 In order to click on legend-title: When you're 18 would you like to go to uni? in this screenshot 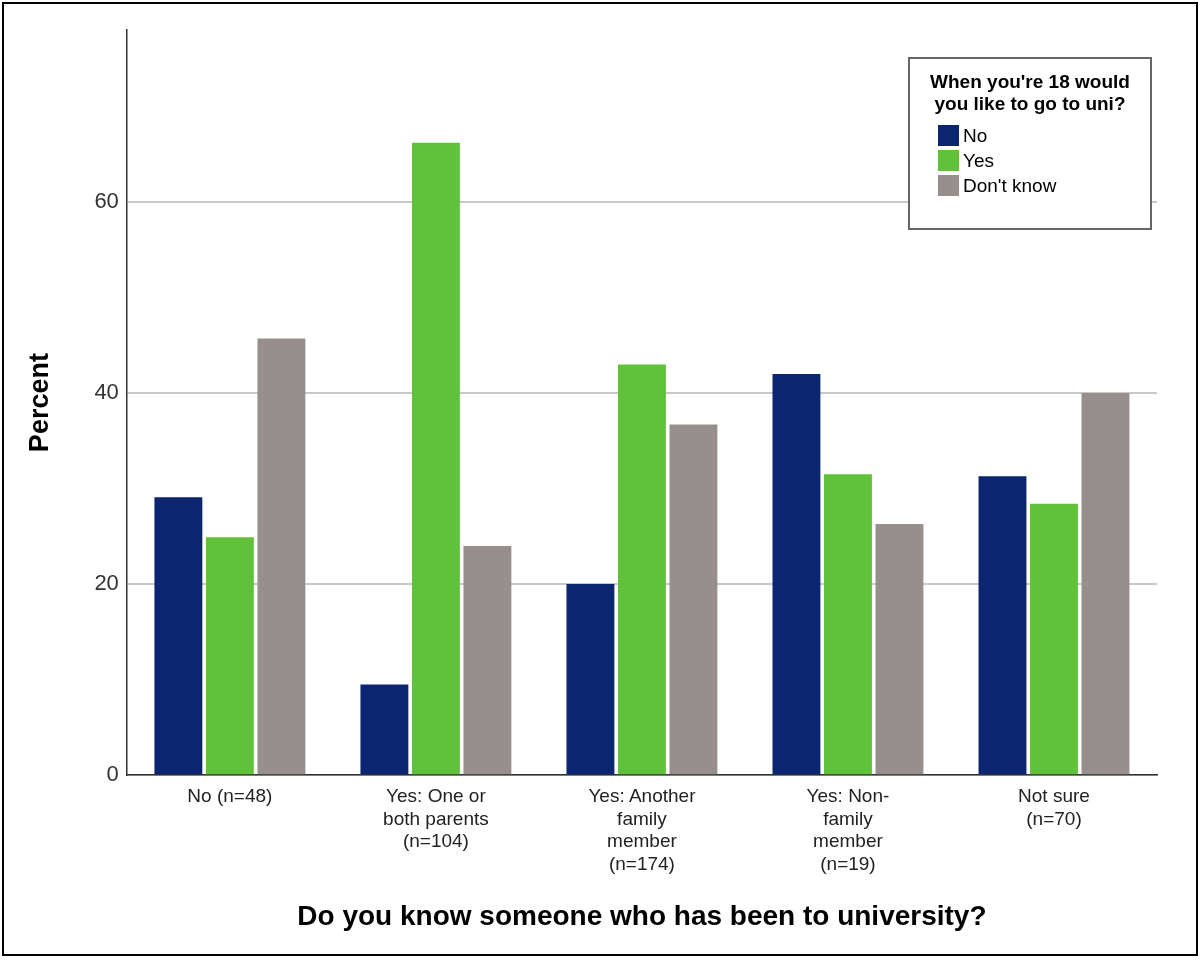, I will do `click(1030, 93)`.